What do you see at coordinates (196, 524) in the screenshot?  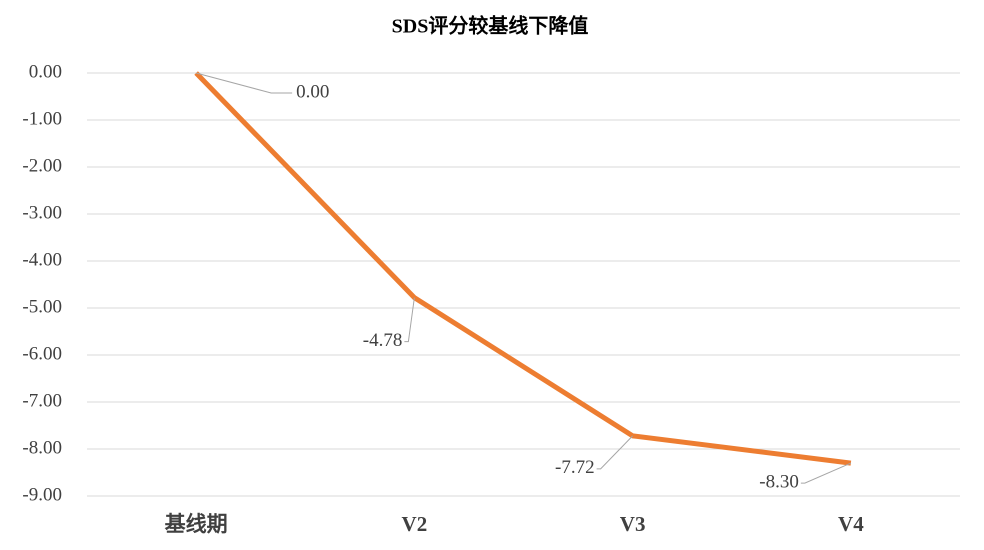 I see `x-tick-label: 基线期` at bounding box center [196, 524].